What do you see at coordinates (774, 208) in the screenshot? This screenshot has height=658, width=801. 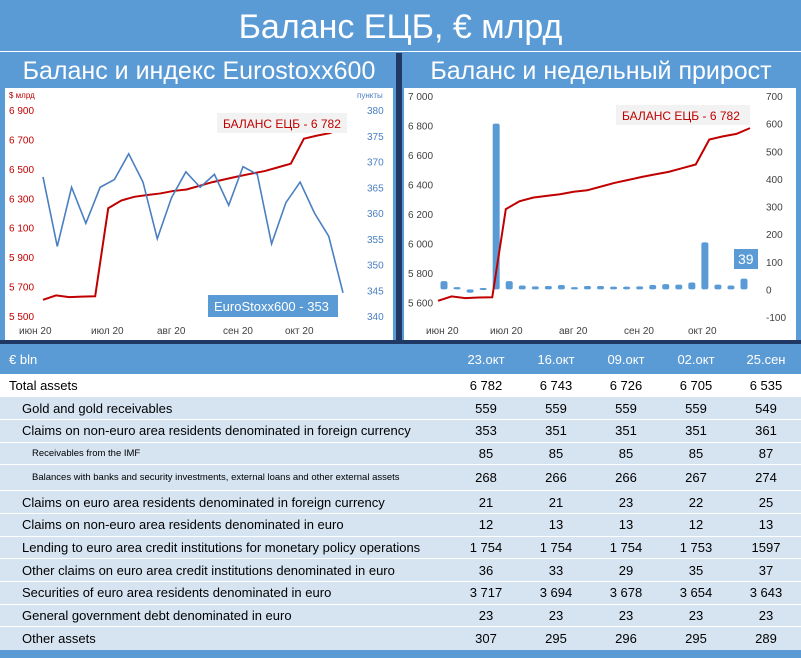 I see `y-right-tick-label: 300` at bounding box center [774, 208].